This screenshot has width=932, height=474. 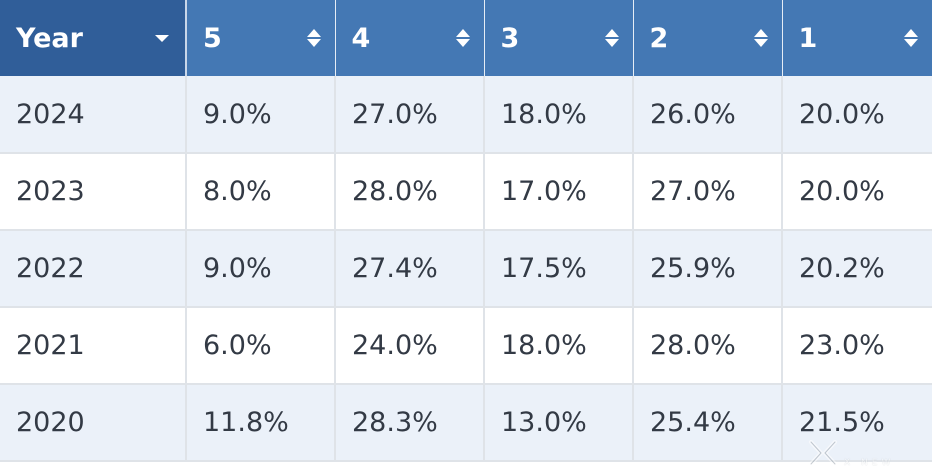 What do you see at coordinates (93, 423) in the screenshot?
I see `cell-year: 2020` at bounding box center [93, 423].